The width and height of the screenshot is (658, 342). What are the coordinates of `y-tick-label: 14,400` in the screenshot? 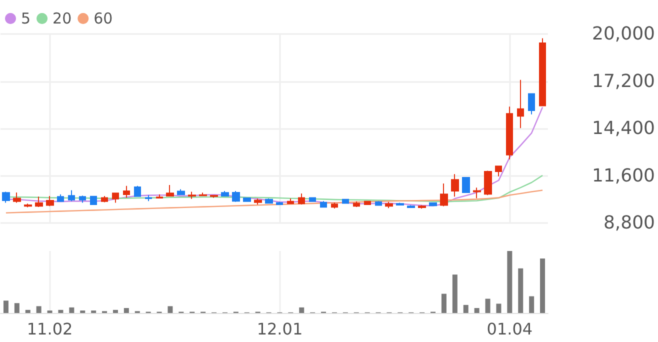 It's located at (623, 128).